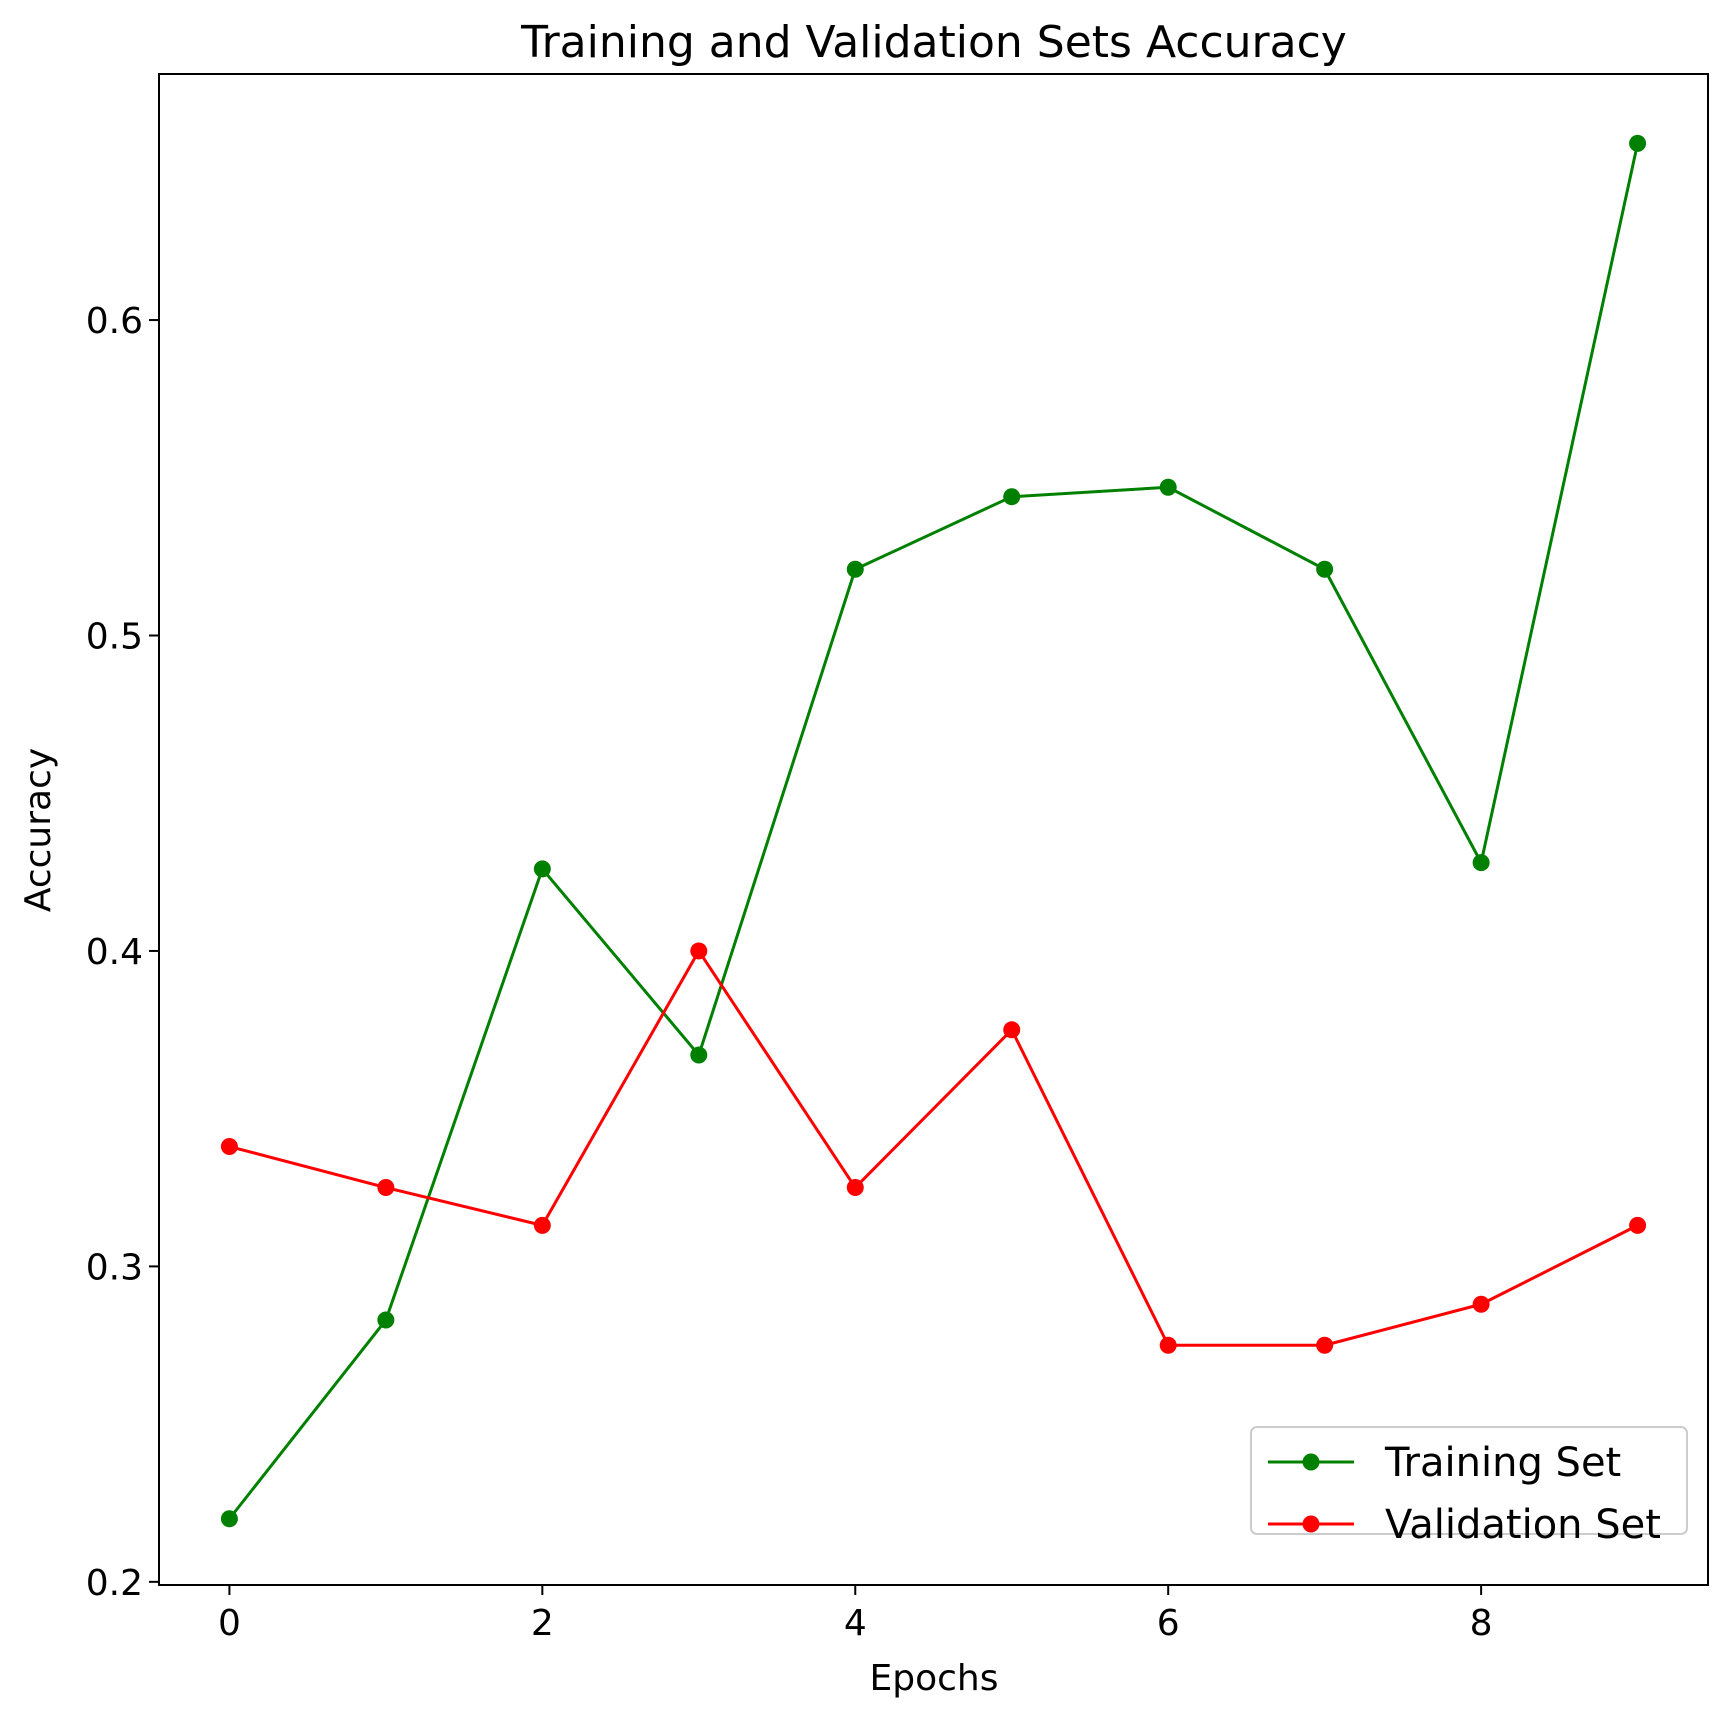 The height and width of the screenshot is (1719, 1728). I want to click on y-tick-label: 0.2, so click(114, 1583).